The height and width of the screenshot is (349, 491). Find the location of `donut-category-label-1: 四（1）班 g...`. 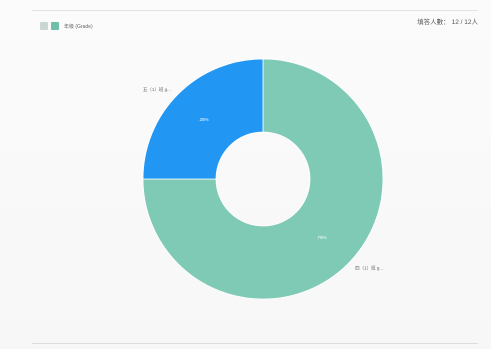

donut-category-label-1: 四（1）班 g... is located at coordinates (369, 267).